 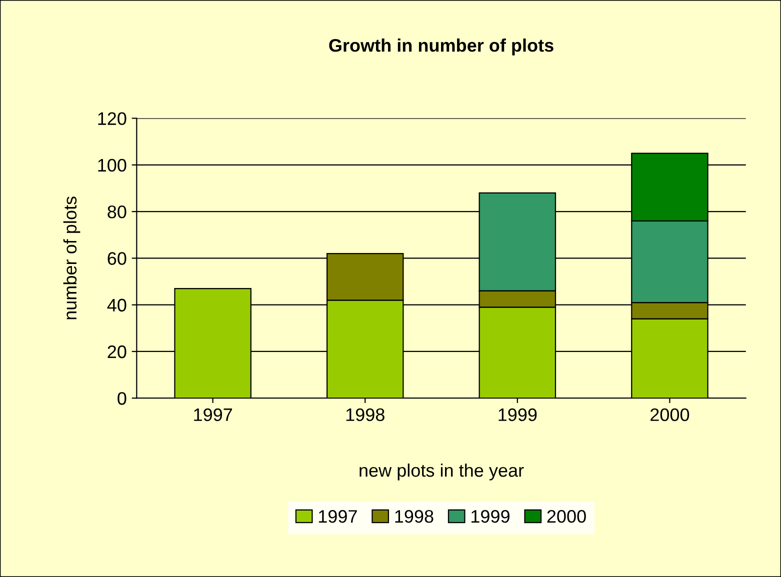 What do you see at coordinates (517, 415) in the screenshot?
I see `x-tick-label: 1999` at bounding box center [517, 415].